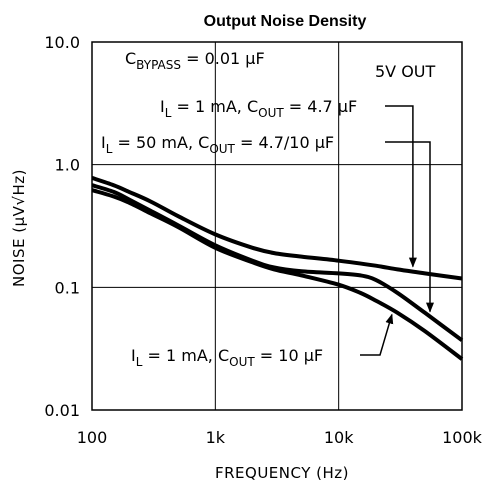 This screenshot has width=487, height=489. Describe the element at coordinates (258, 108) in the screenshot. I see `label-1ma-4p7uf: IL = 1 mA, COUT = 4.7 µF` at that location.